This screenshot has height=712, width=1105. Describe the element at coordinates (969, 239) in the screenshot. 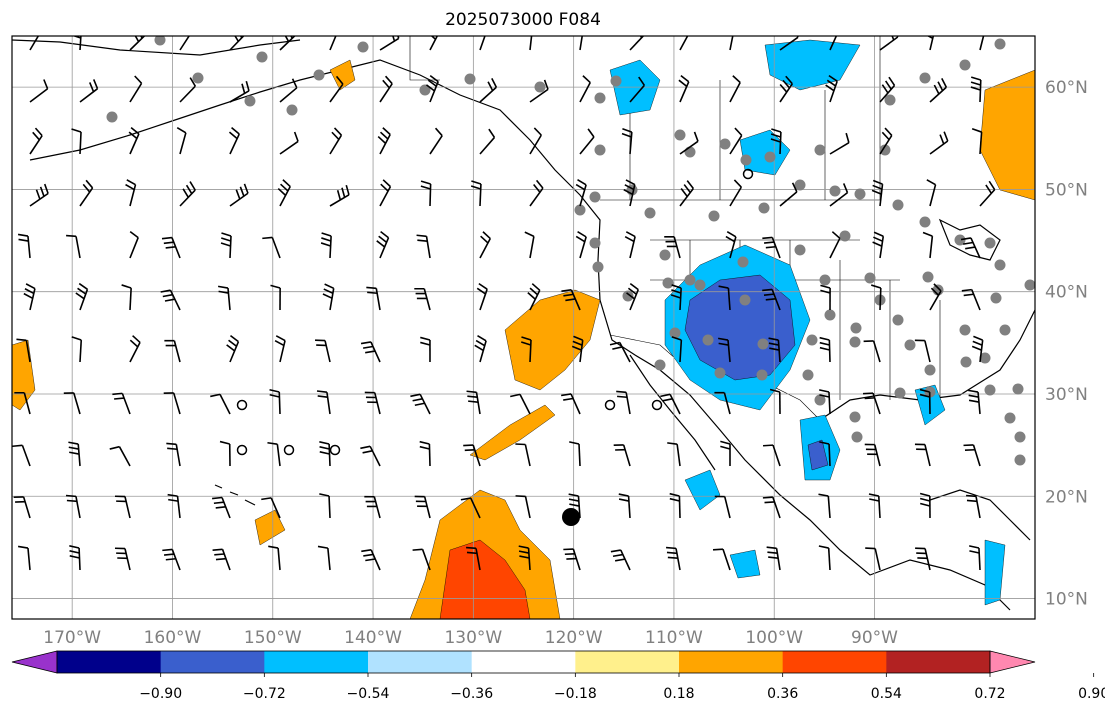

I see `great-lakes` at that location.